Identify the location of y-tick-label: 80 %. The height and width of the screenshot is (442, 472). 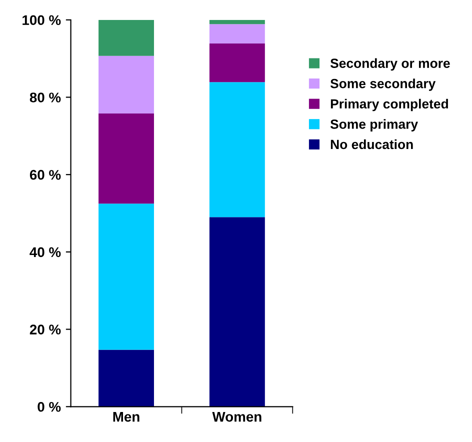
(45, 97).